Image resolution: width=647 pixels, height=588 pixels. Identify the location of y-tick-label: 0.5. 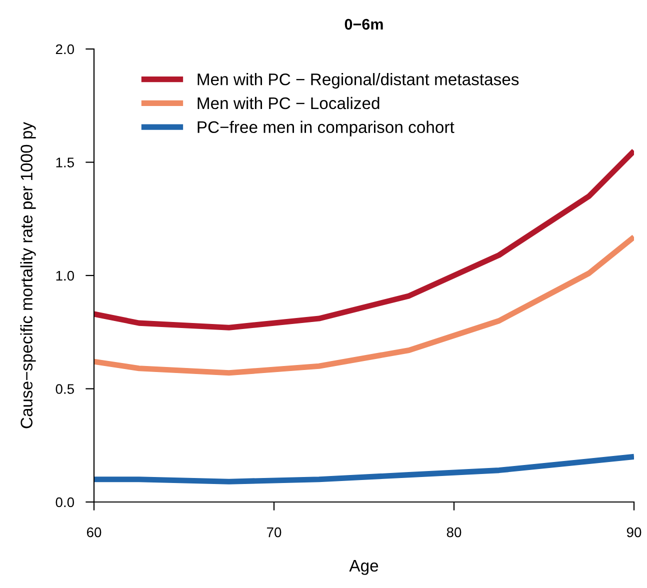
(65, 389).